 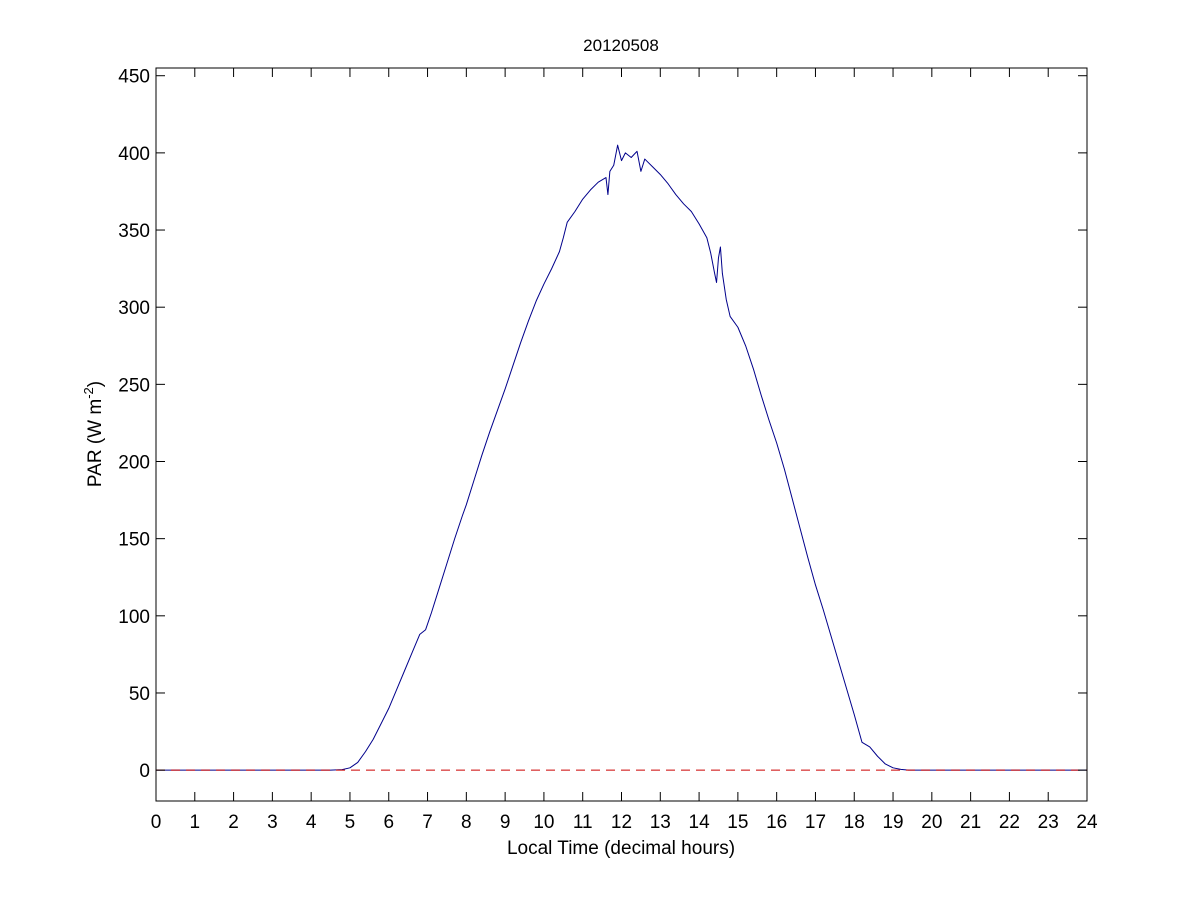 I want to click on x-tick-label: 23, so click(x=1048, y=822).